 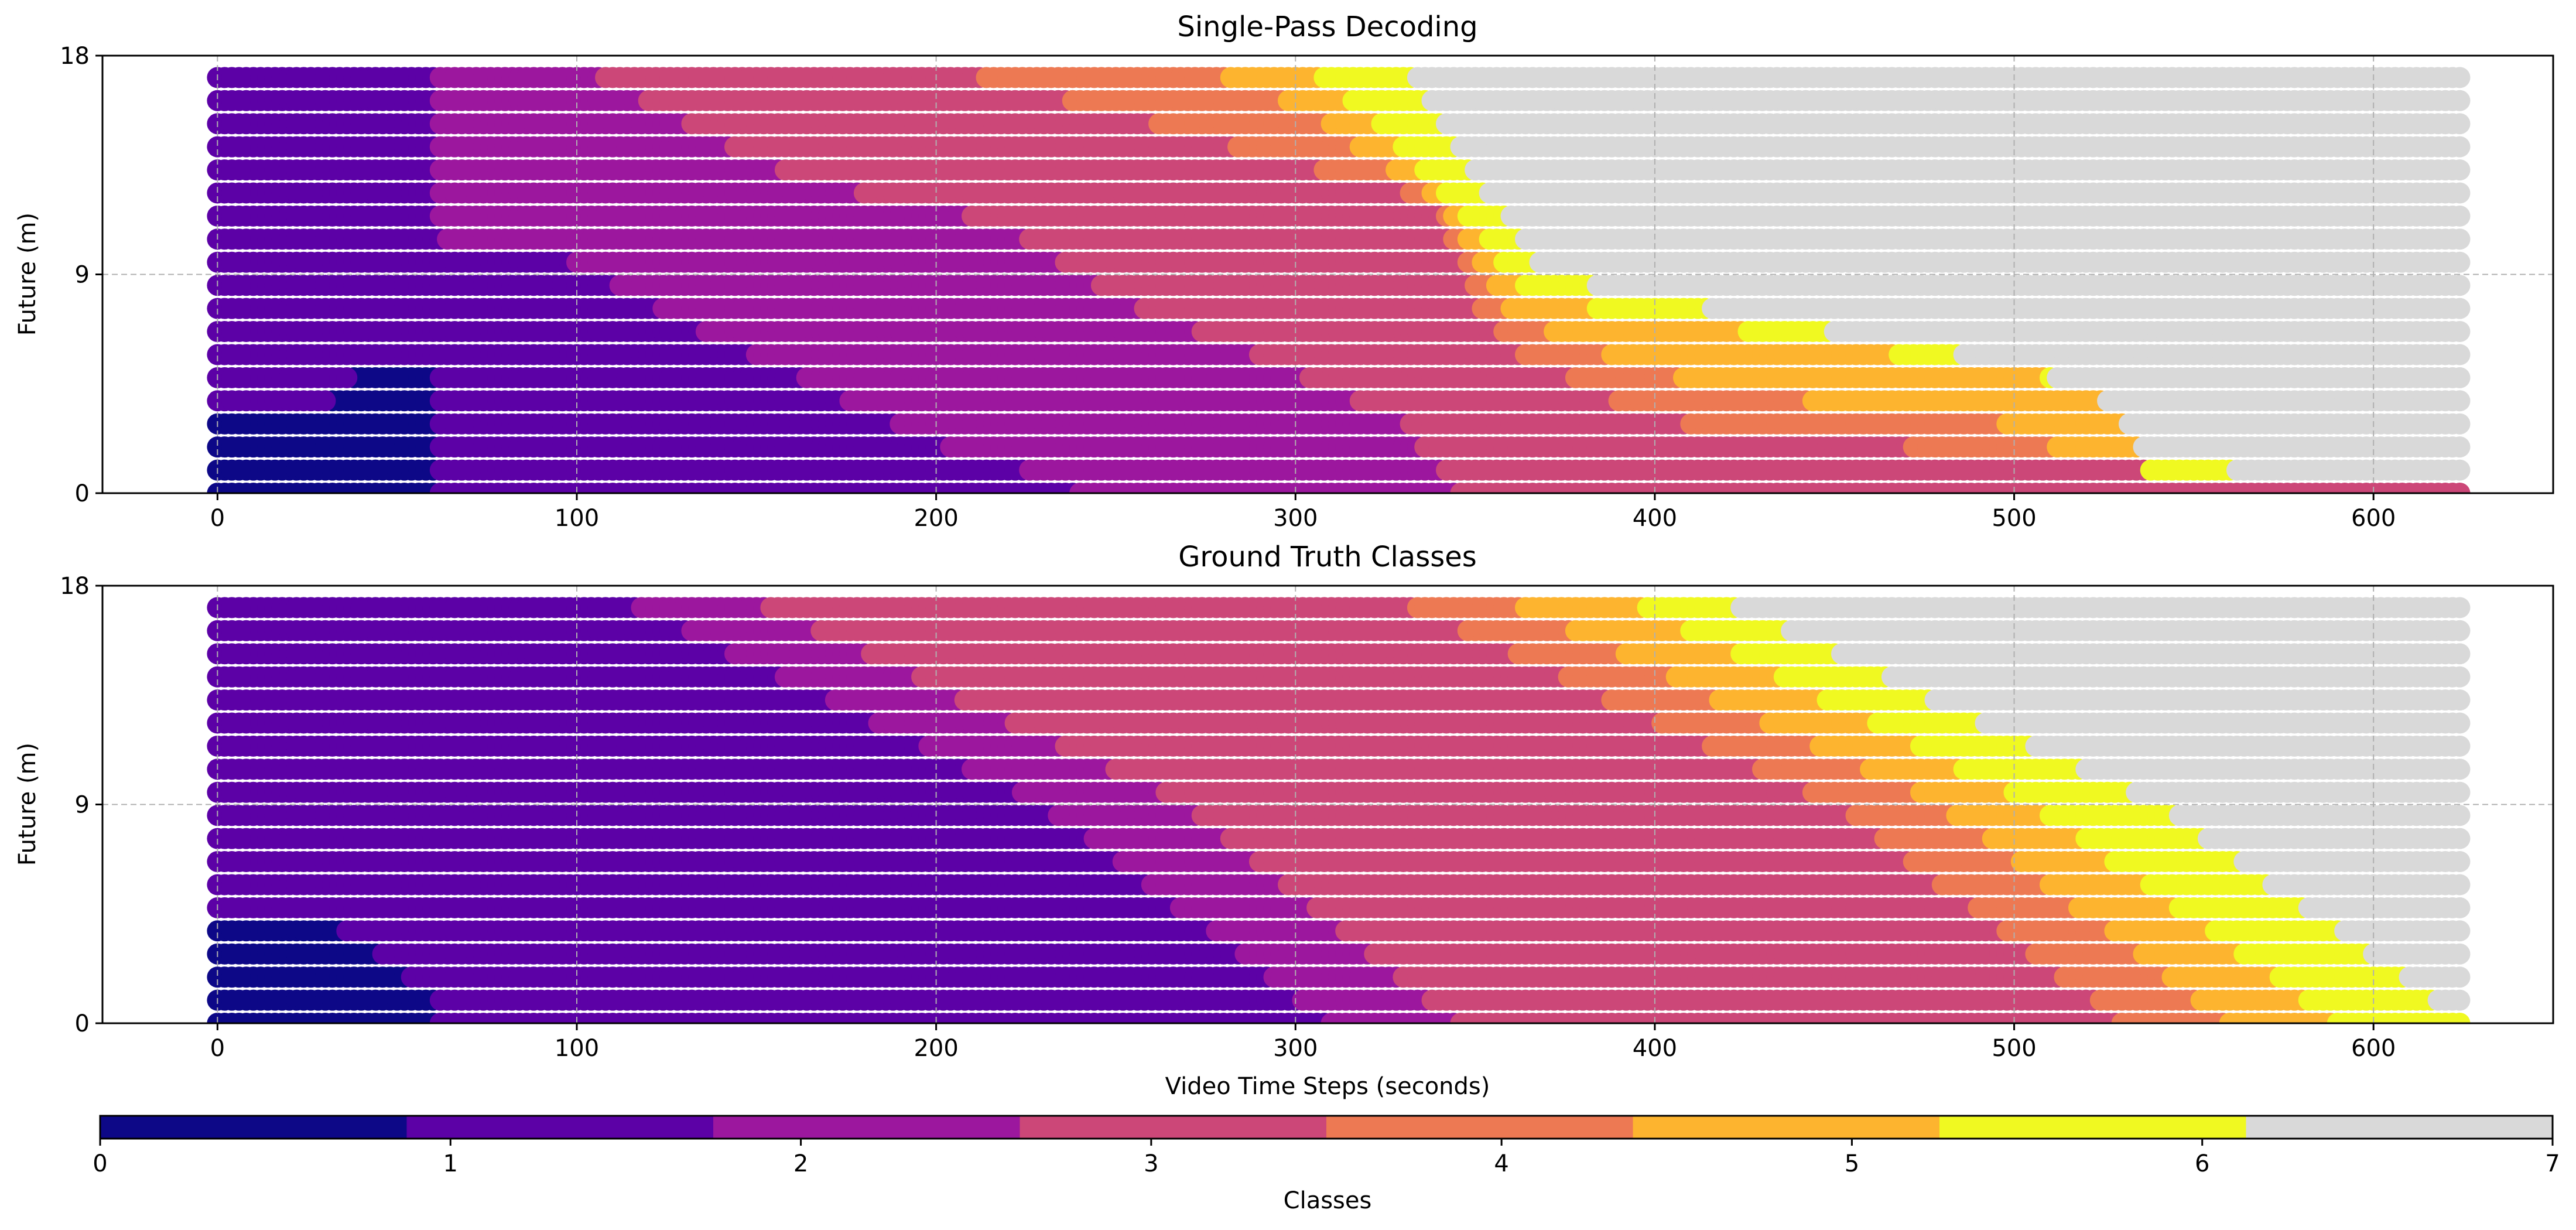 What do you see at coordinates (1327, 27) in the screenshot?
I see `chart-title: Single-Pass Decoding` at bounding box center [1327, 27].